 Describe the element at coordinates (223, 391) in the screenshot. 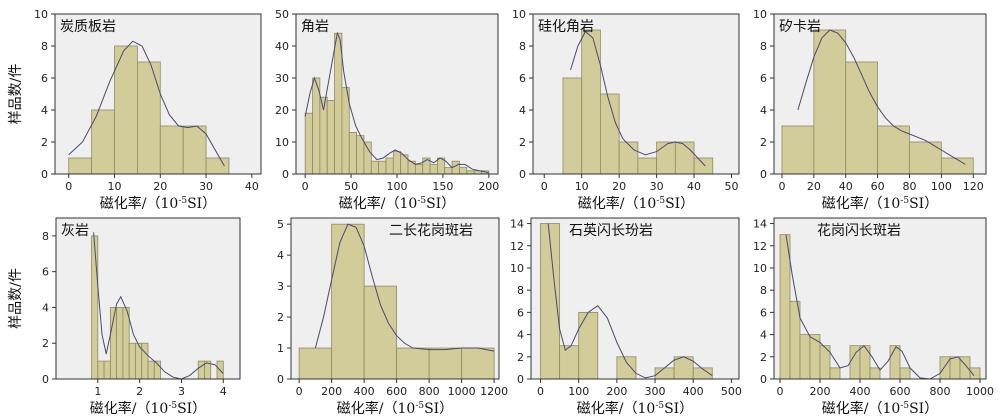

I see `x-tick-label: 4` at that location.